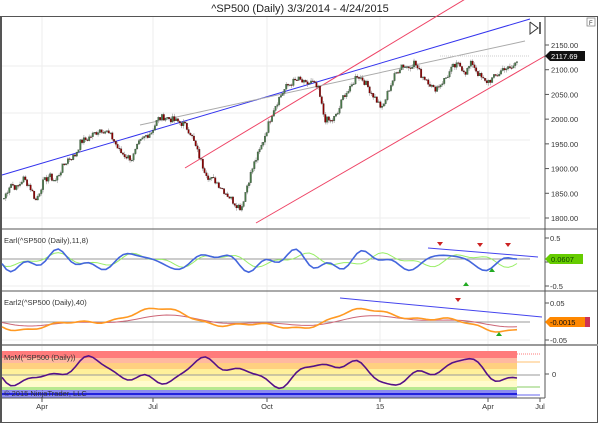 The image size is (600, 425). I want to click on y-axis-earl2: 0.05 -0.05, so click(556, 322).